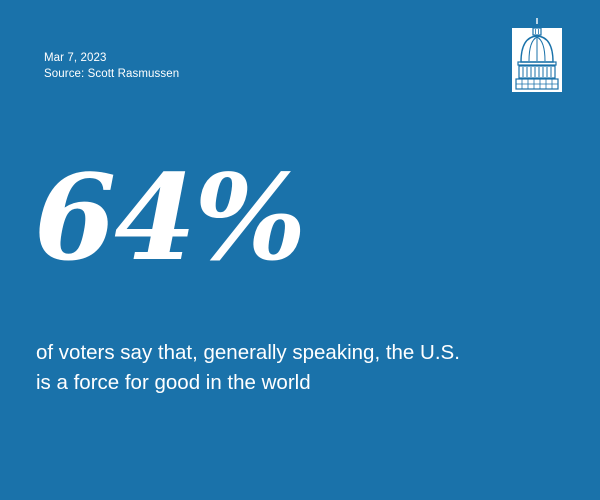  I want to click on capitol-dome-icon, so click(537, 55).